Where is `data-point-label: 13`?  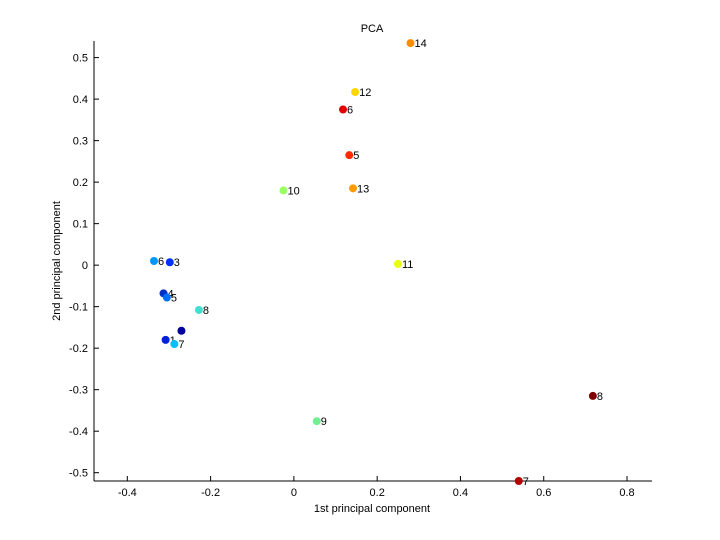 data-point-label: 13 is located at coordinates (363, 189).